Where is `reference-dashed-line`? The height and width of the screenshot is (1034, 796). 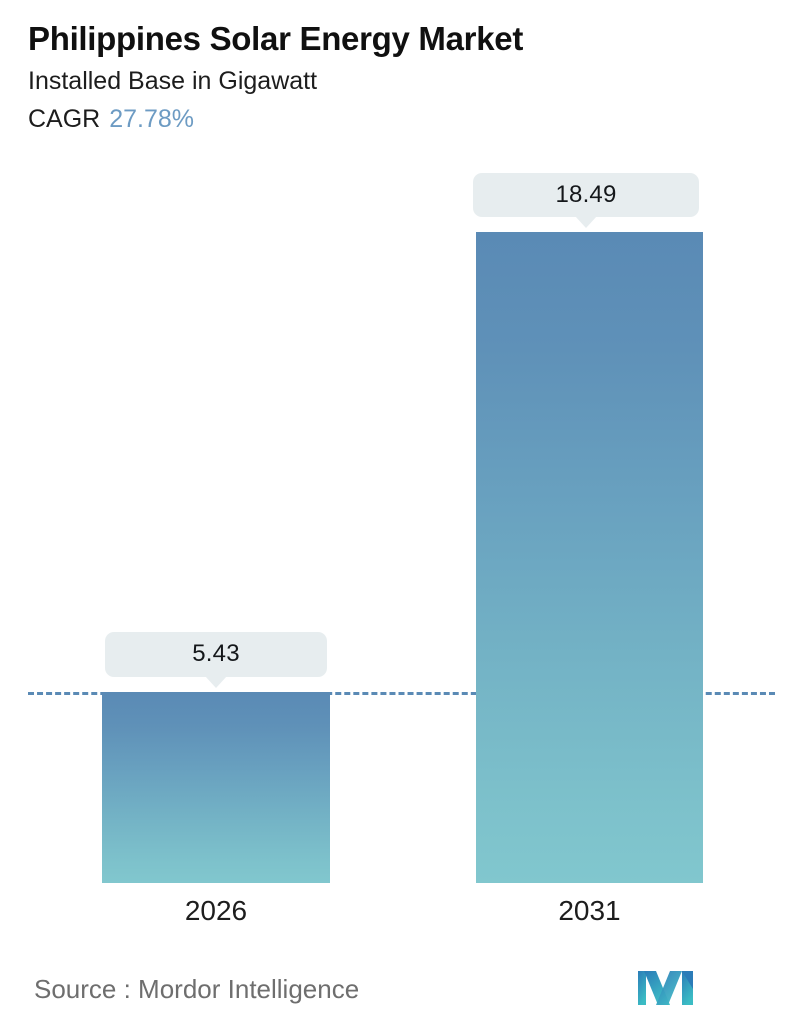 reference-dashed-line is located at coordinates (401, 693).